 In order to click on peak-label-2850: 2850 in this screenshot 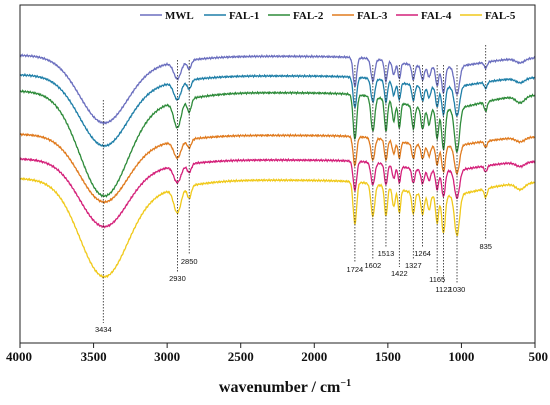, I will do `click(189, 261)`.